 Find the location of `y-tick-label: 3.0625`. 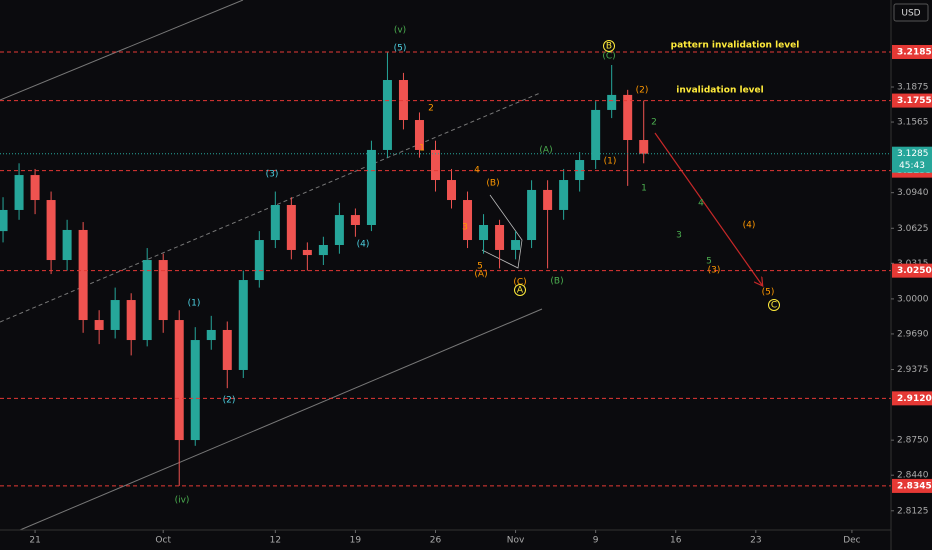

y-tick-label: 3.0625 is located at coordinates (913, 229).